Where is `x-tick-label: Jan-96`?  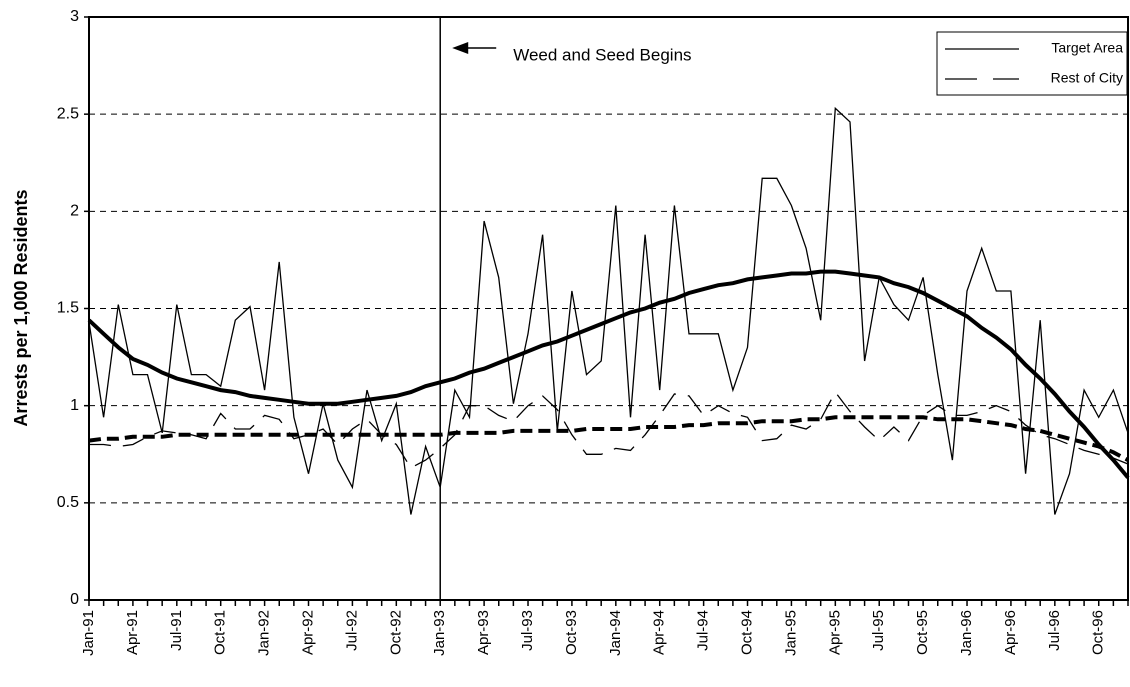
x-tick-label: Jan-96 is located at coordinates (966, 633).